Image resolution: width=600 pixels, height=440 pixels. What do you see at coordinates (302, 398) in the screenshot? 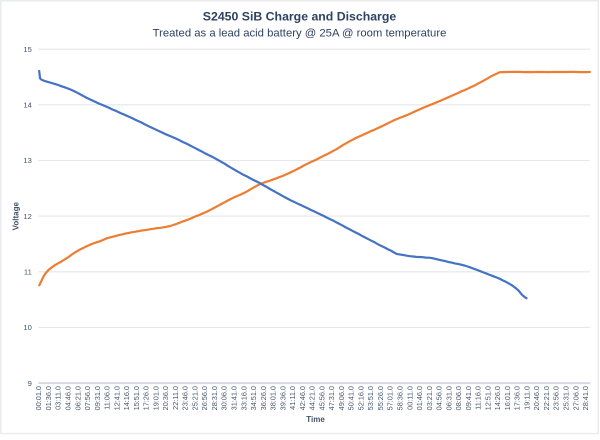
I see `svg-text: 42:46.0` at bounding box center [302, 398].